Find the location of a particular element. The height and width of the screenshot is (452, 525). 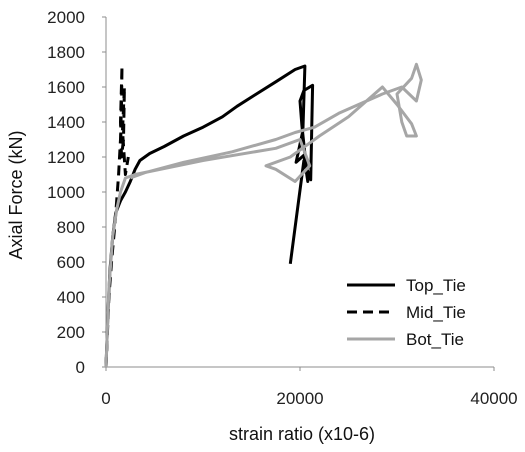

x-tick-label: 20000 is located at coordinates (299, 398).